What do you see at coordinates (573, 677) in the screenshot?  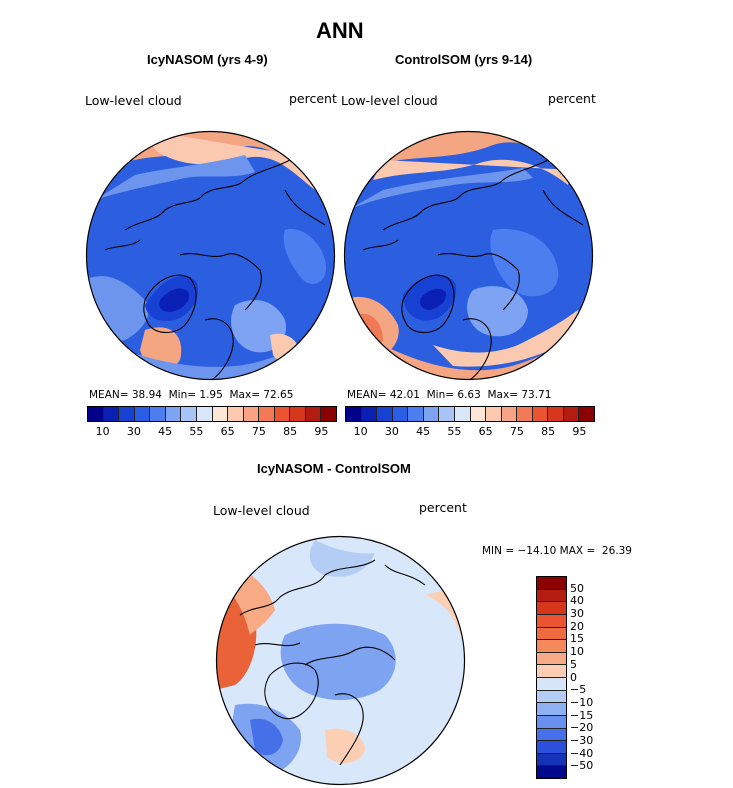 I see `diff-colorbar-tick-label: 0` at bounding box center [573, 677].